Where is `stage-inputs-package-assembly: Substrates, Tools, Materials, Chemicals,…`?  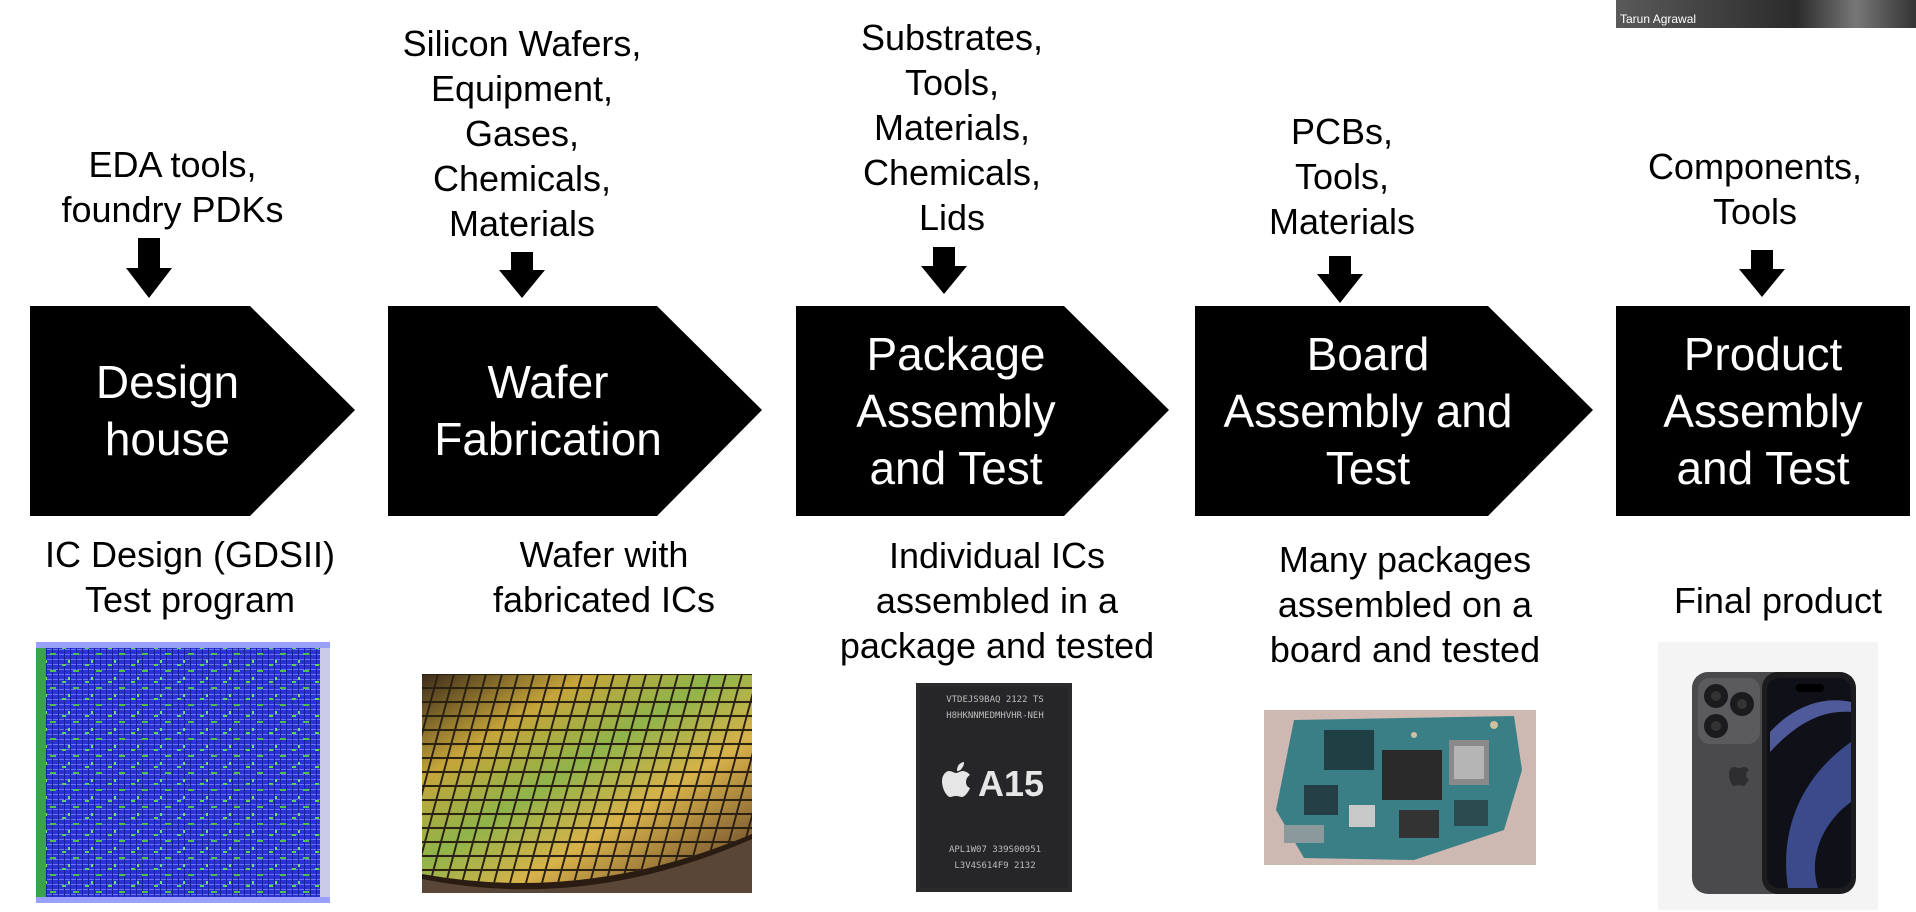 stage-inputs-package-assembly: Substrates, Tools, Materials, Chemicals,… is located at coordinates (952, 127).